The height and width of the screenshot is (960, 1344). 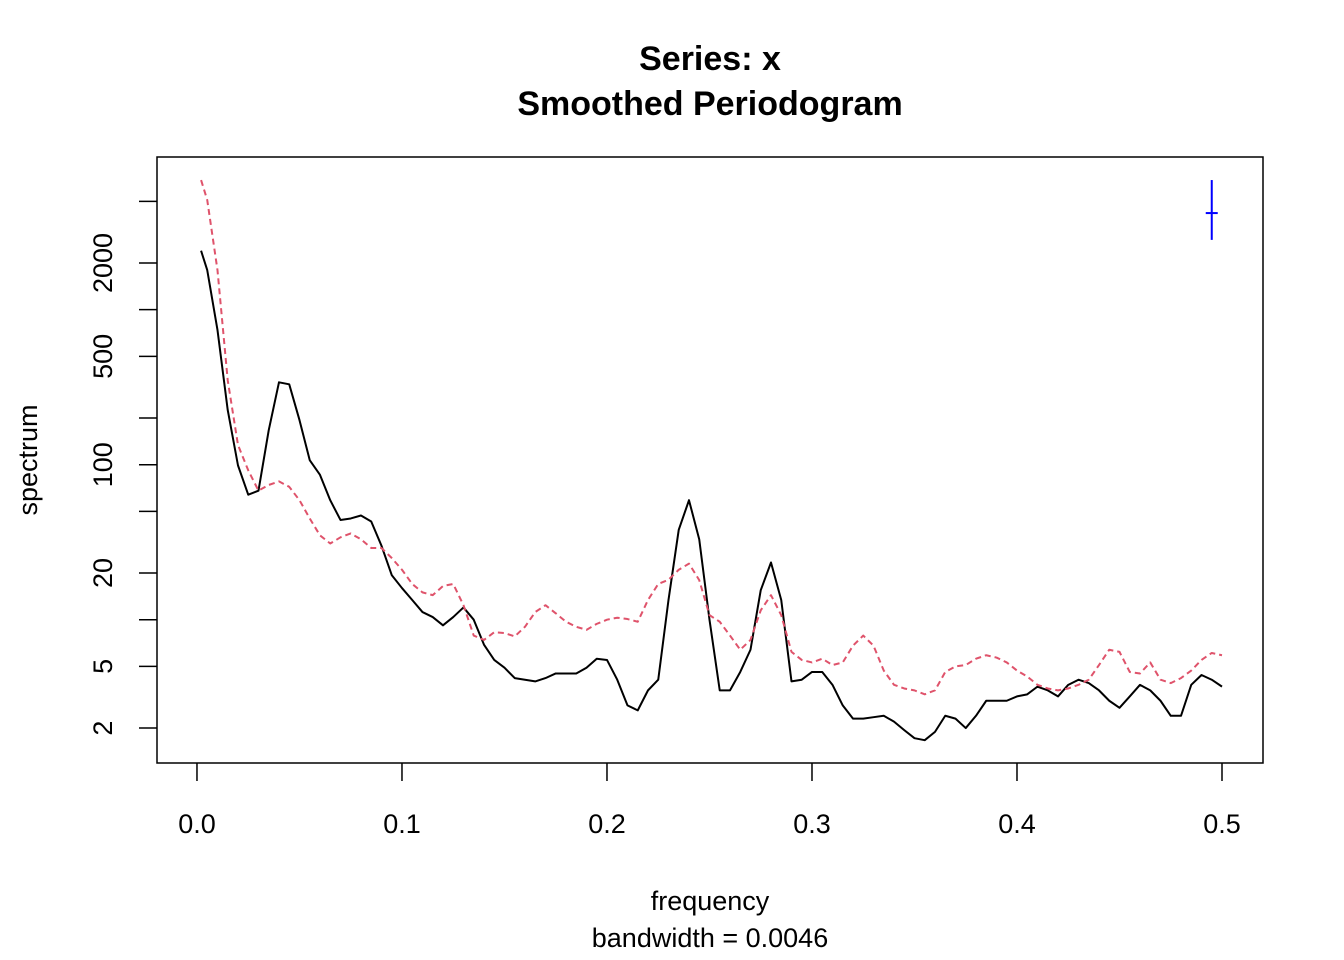 I want to click on y-tick-label: 2, so click(x=103, y=728).